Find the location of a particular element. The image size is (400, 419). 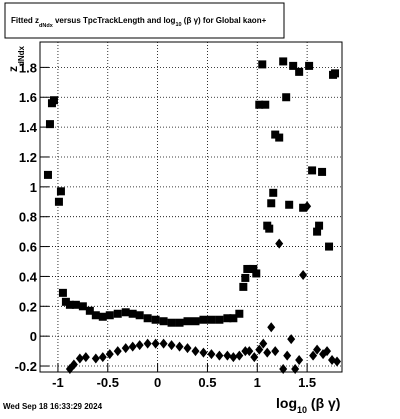

y-axis-label: zdNdx is located at coordinates (16, 58).